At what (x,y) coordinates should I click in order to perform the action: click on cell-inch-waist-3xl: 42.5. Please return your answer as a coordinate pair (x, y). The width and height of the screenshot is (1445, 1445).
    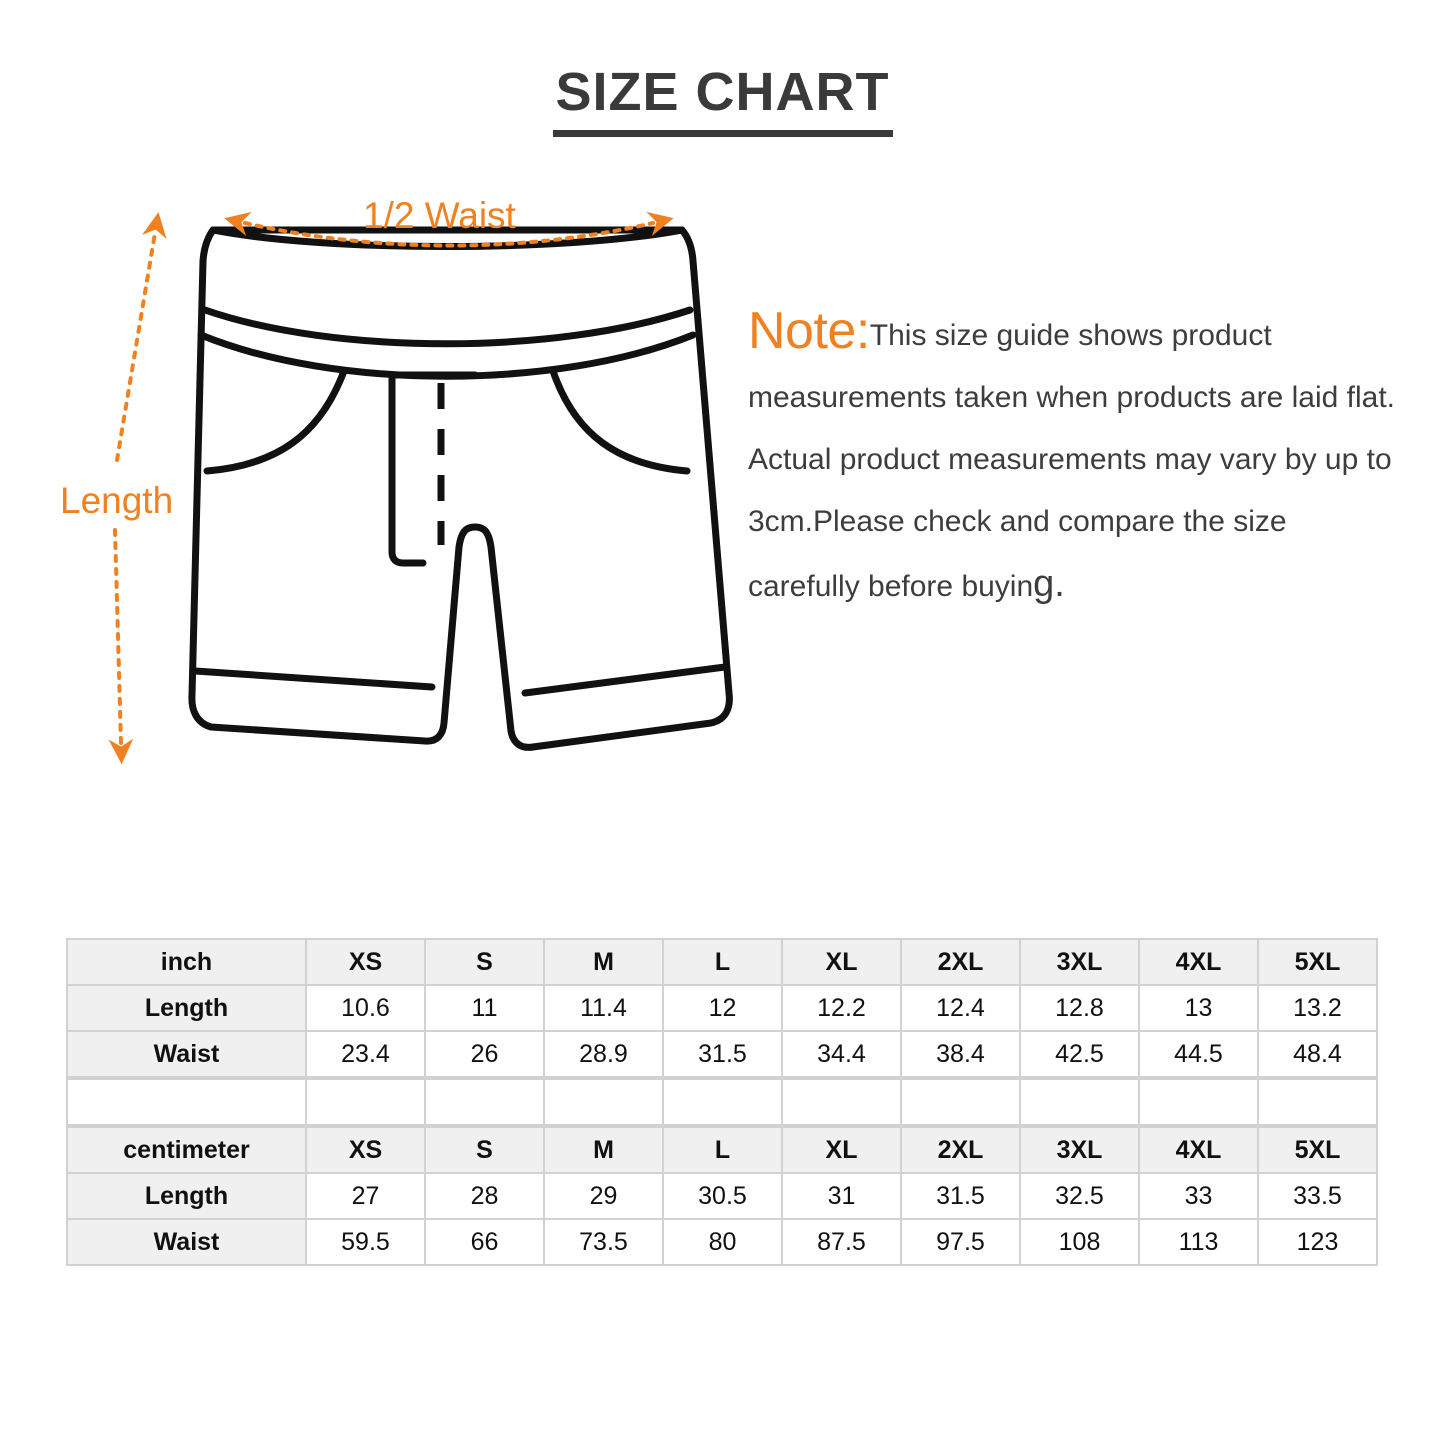
    Looking at the image, I should click on (1079, 1054).